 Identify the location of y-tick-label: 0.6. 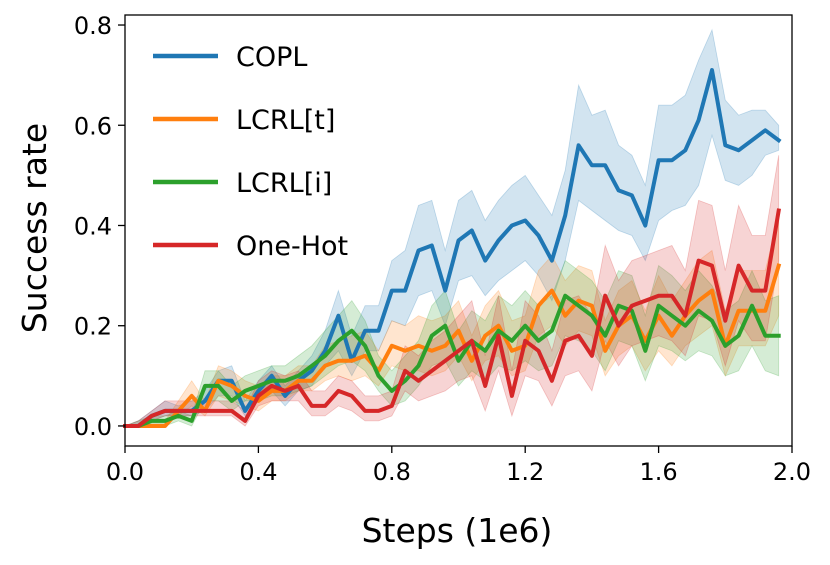
(93, 126).